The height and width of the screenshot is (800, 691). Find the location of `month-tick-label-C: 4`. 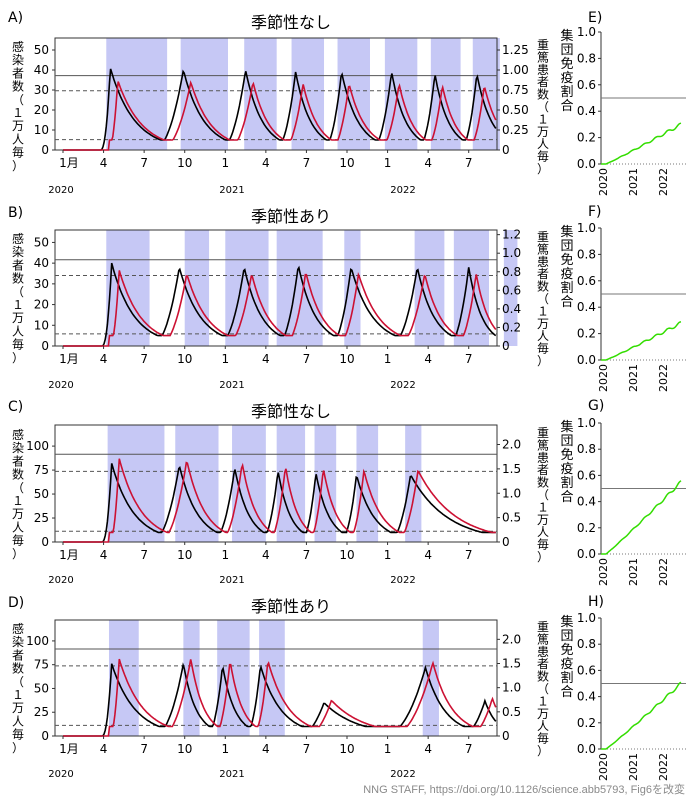

month-tick-label-C: 4 is located at coordinates (428, 555).